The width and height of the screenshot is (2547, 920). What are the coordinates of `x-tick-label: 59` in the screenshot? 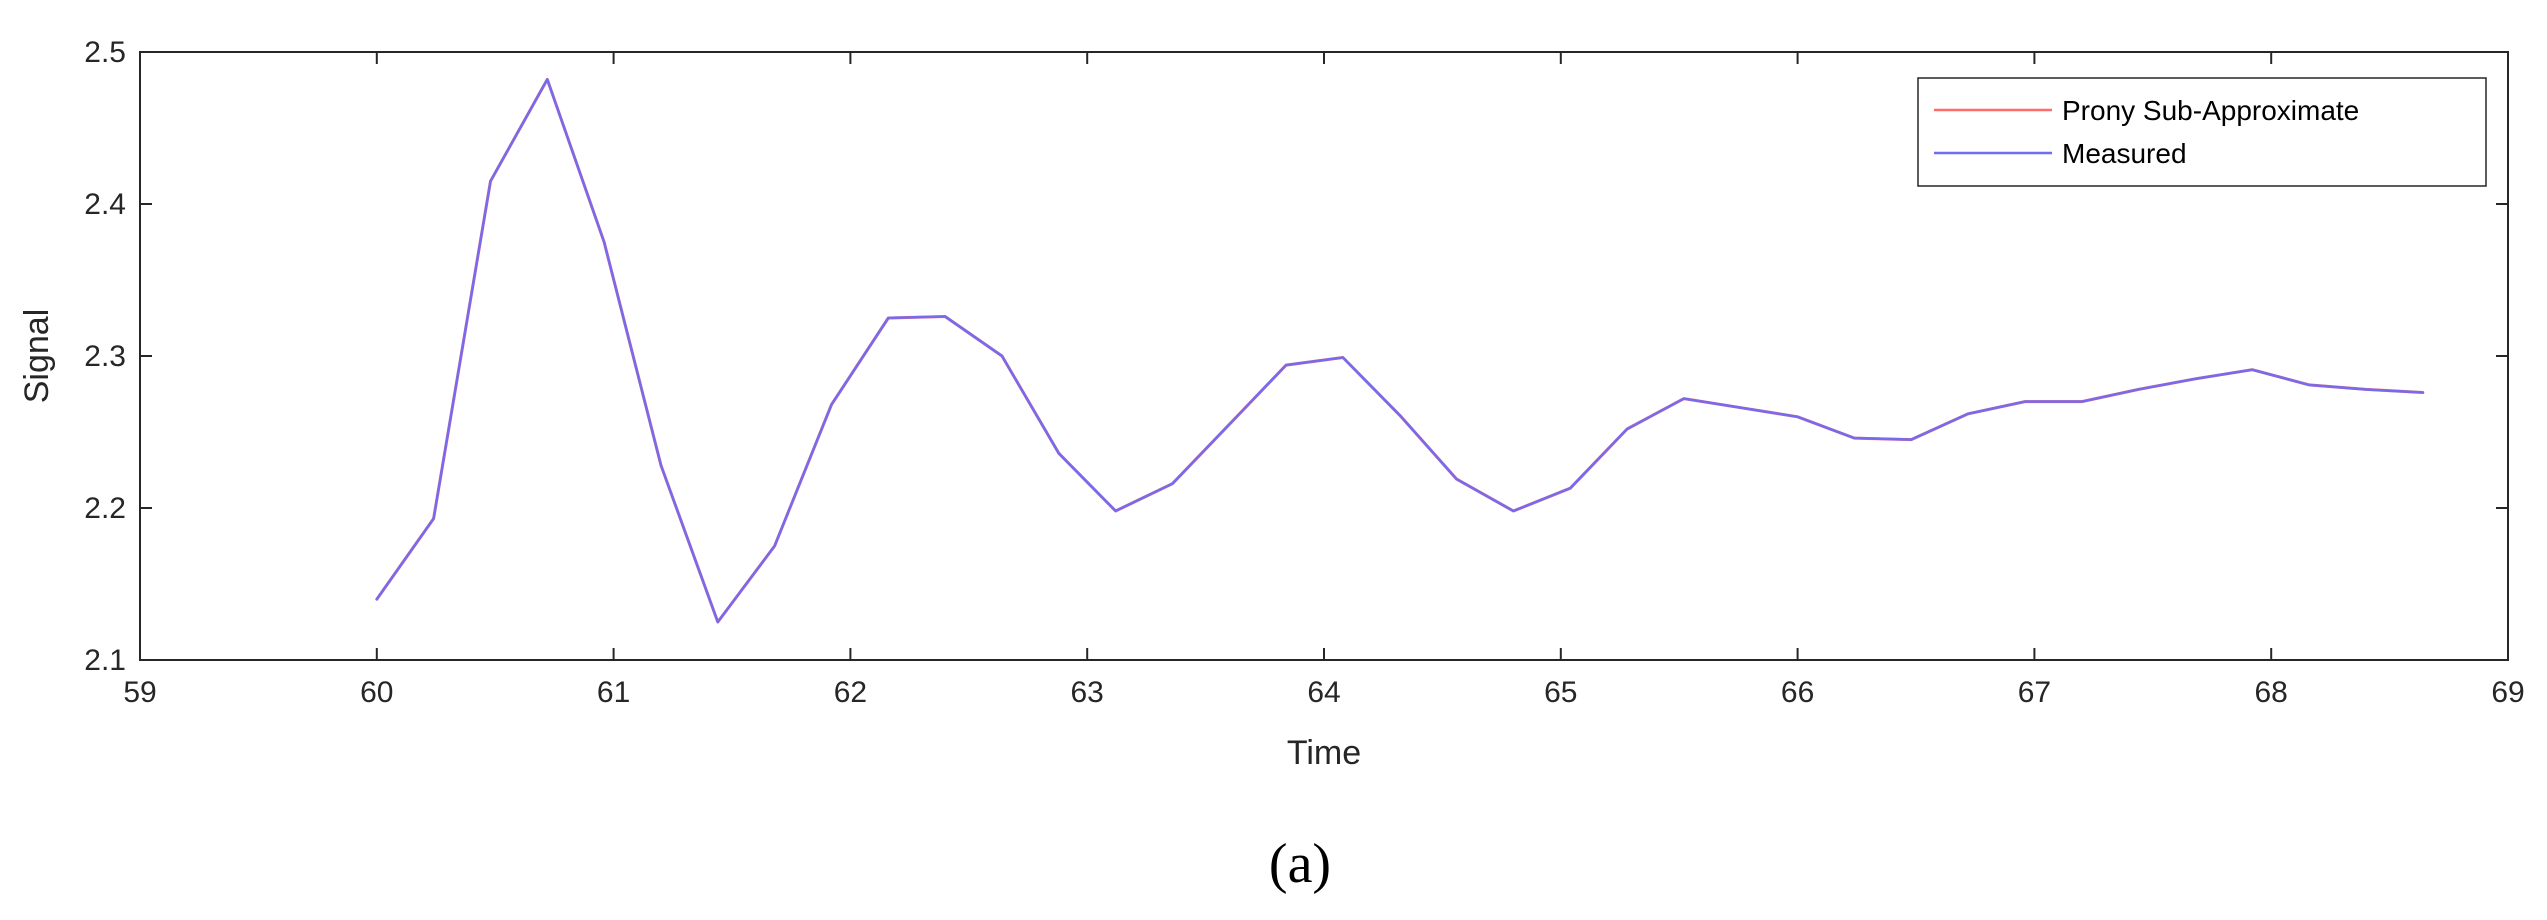 It's located at (139, 692).